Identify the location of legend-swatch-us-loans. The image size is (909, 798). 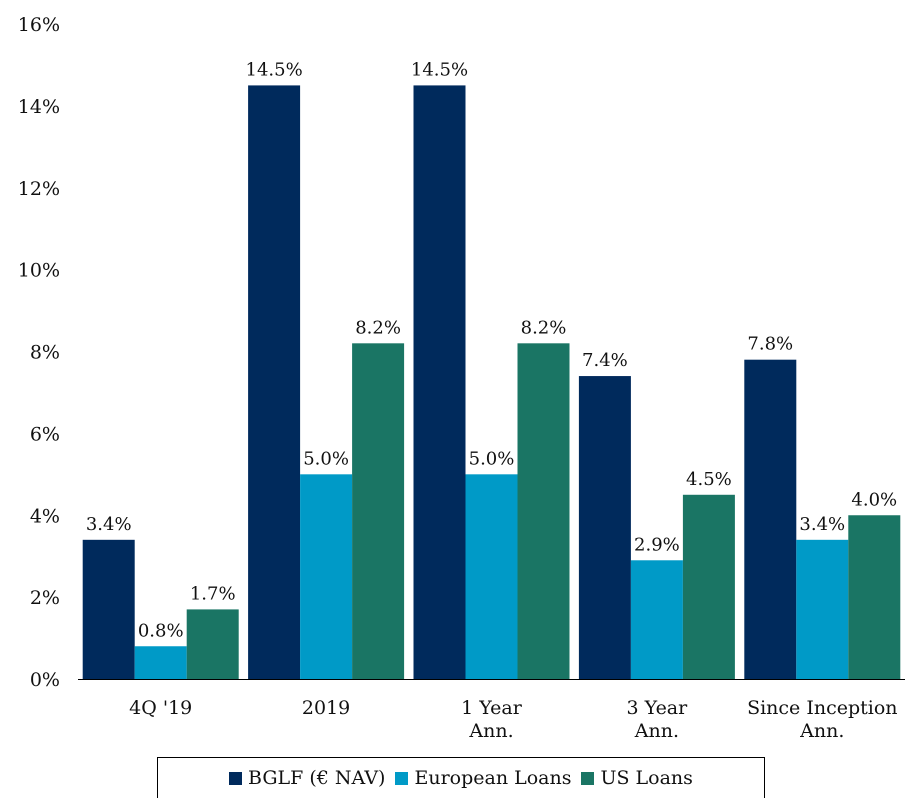
(588, 778).